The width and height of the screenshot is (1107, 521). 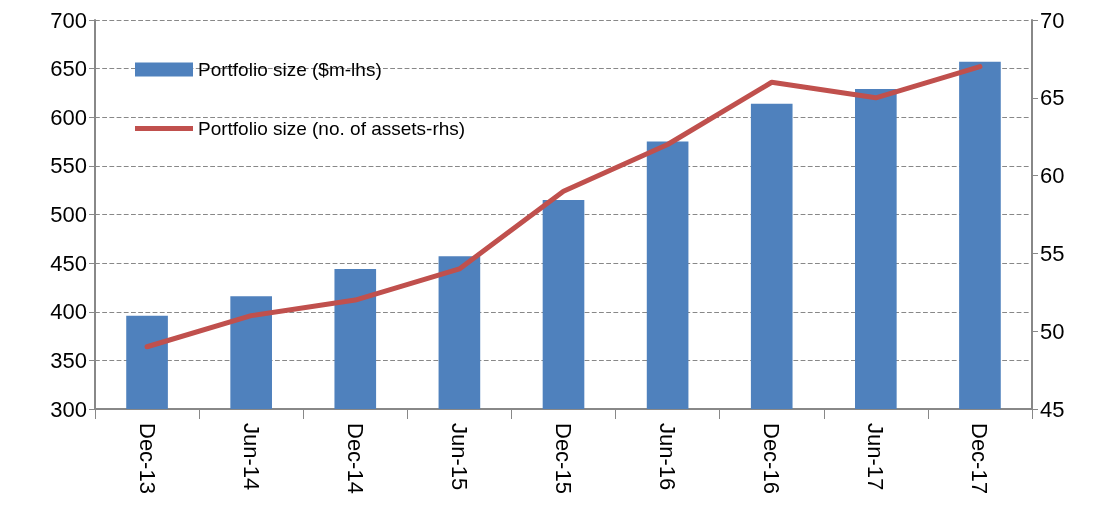 What do you see at coordinates (251, 457) in the screenshot?
I see `x-tick-label: Jun-14` at bounding box center [251, 457].